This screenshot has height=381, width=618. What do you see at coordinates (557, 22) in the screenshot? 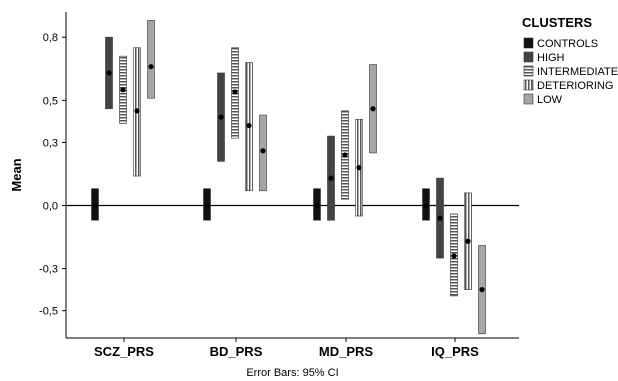
I see `legend-title: CLUSTERS` at bounding box center [557, 22].